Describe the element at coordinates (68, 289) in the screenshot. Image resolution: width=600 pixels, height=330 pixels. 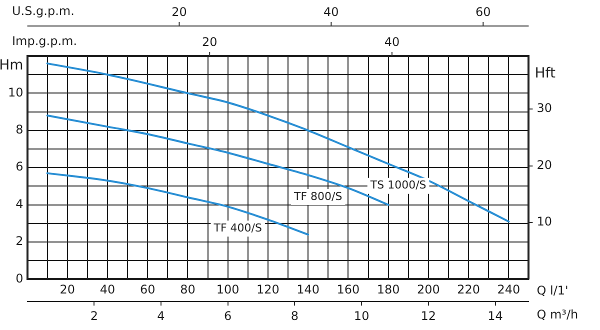
I see `x-tick-label: 20` at that location.